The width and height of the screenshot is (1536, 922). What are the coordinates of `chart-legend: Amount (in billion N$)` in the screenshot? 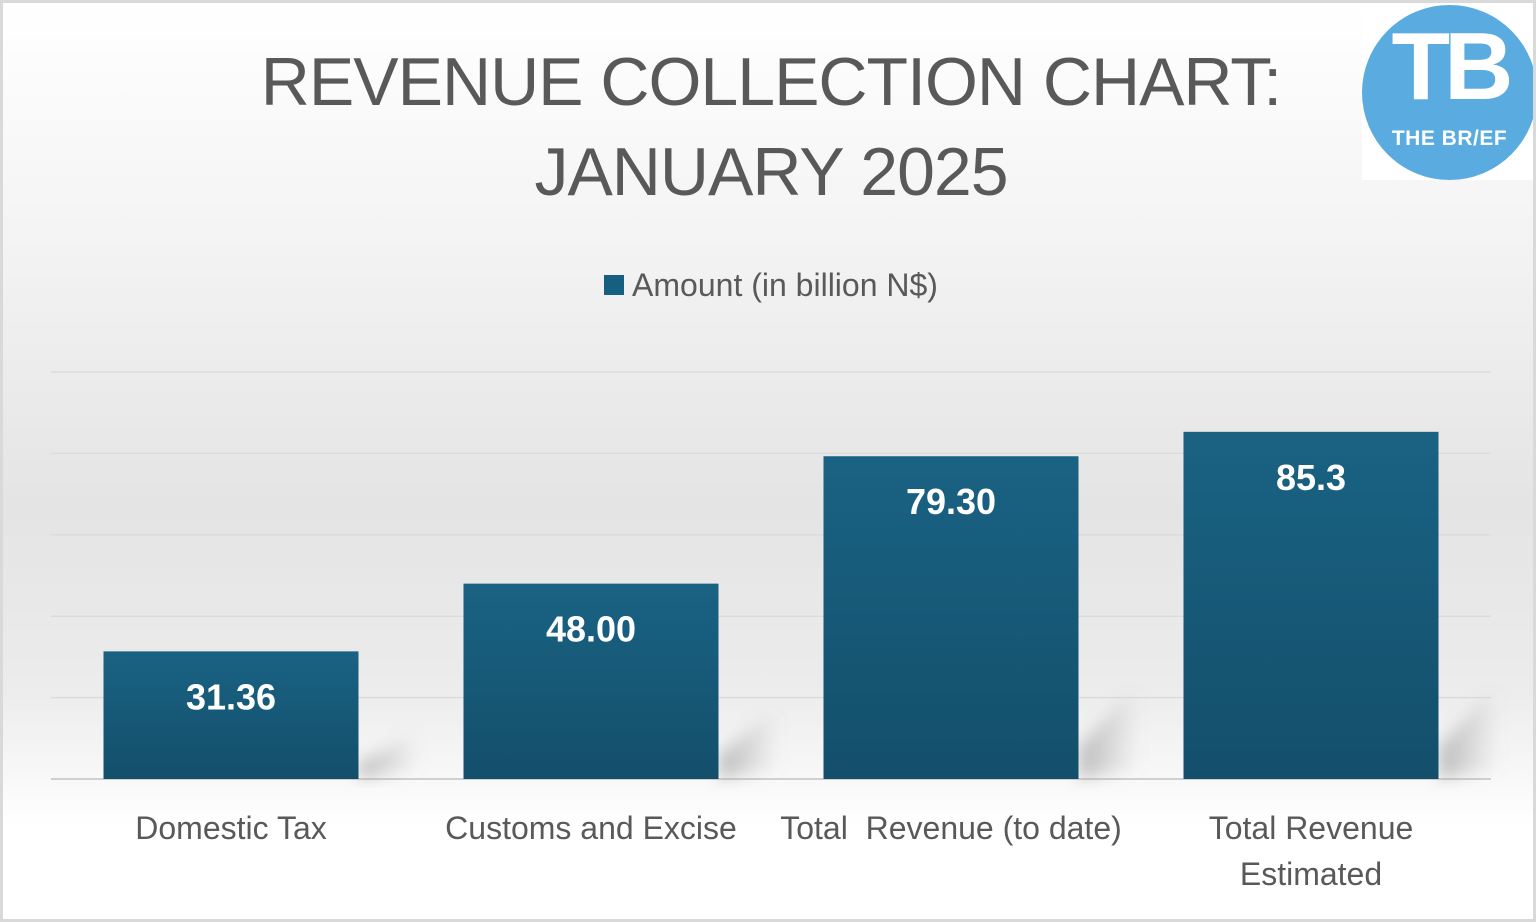 It's located at (768, 285).